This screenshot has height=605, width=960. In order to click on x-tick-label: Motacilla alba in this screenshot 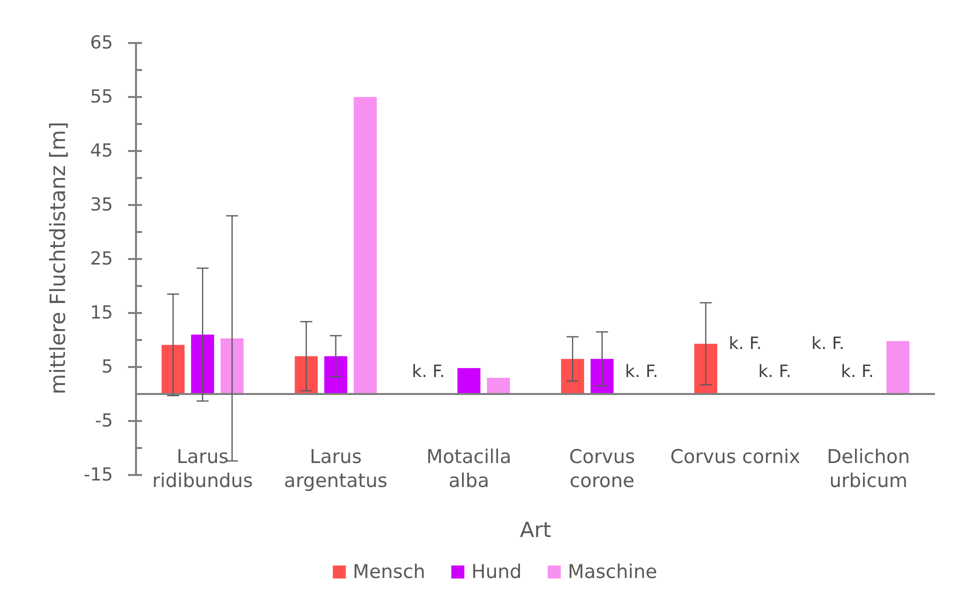, I will do `click(469, 469)`.